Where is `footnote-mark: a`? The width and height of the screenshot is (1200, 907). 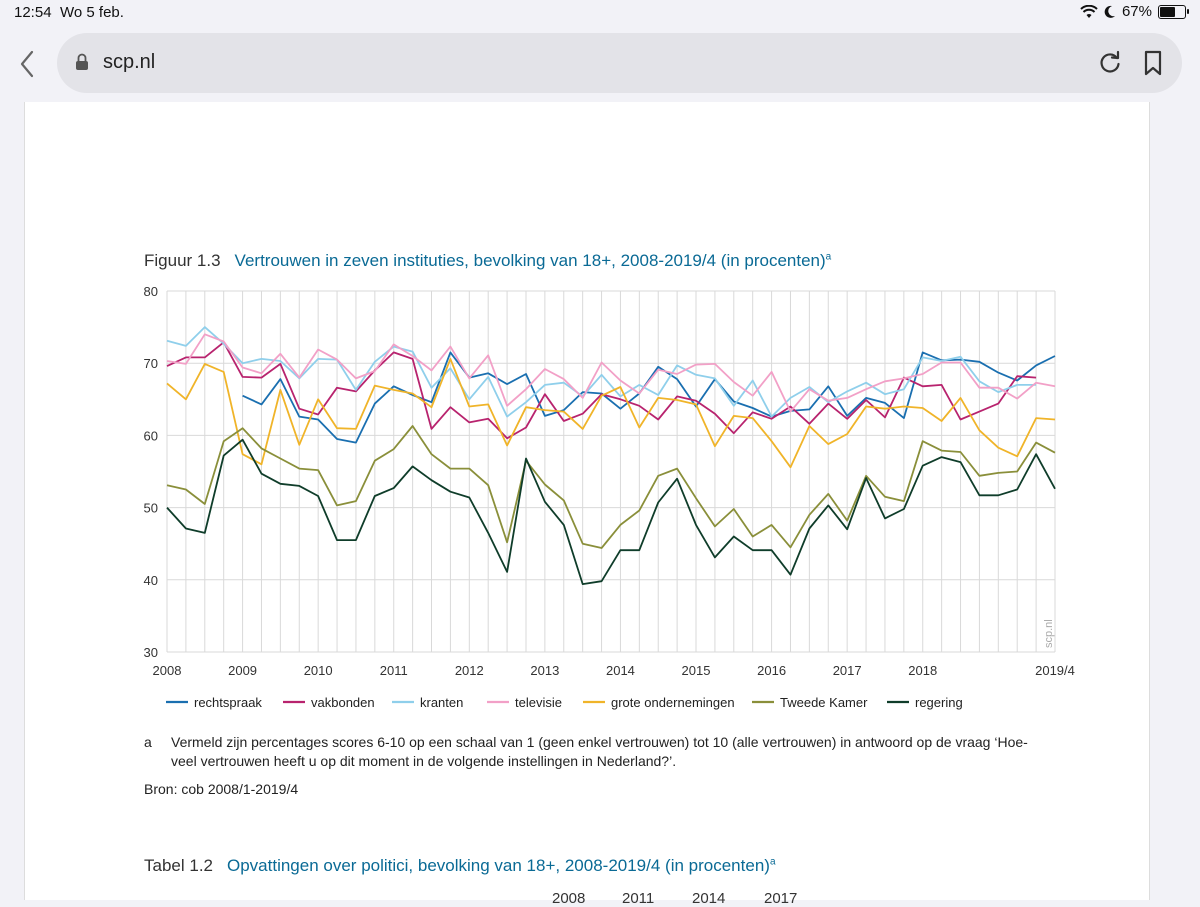 footnote-mark: a is located at coordinates (148, 742).